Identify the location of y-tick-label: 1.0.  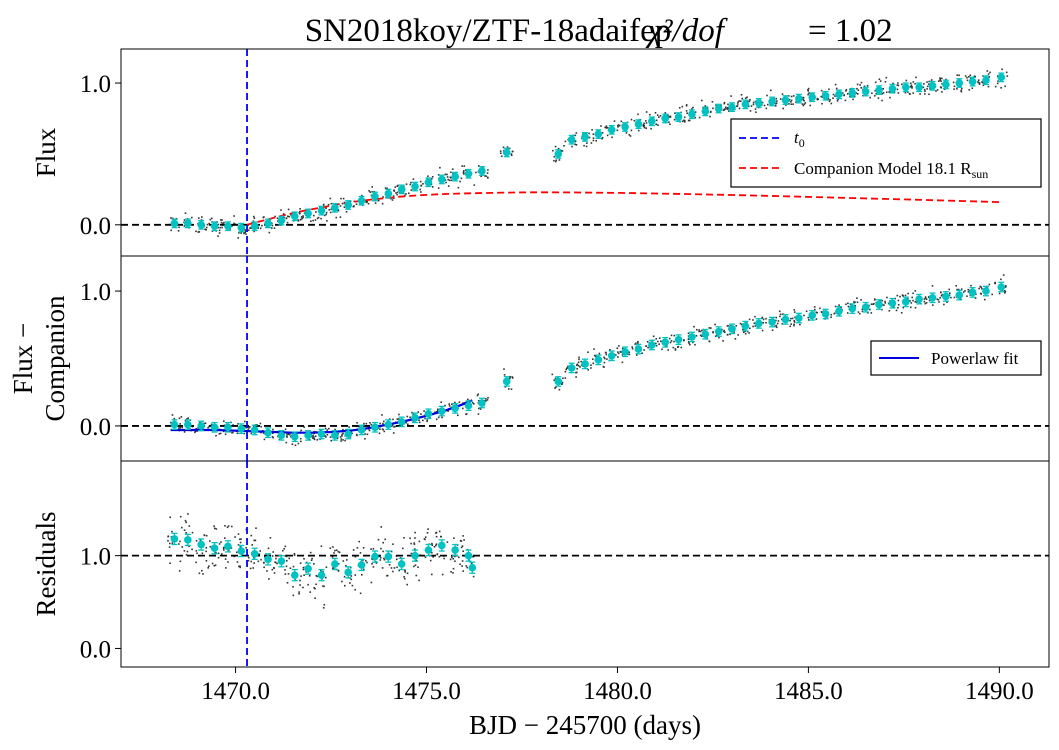
(95, 292).